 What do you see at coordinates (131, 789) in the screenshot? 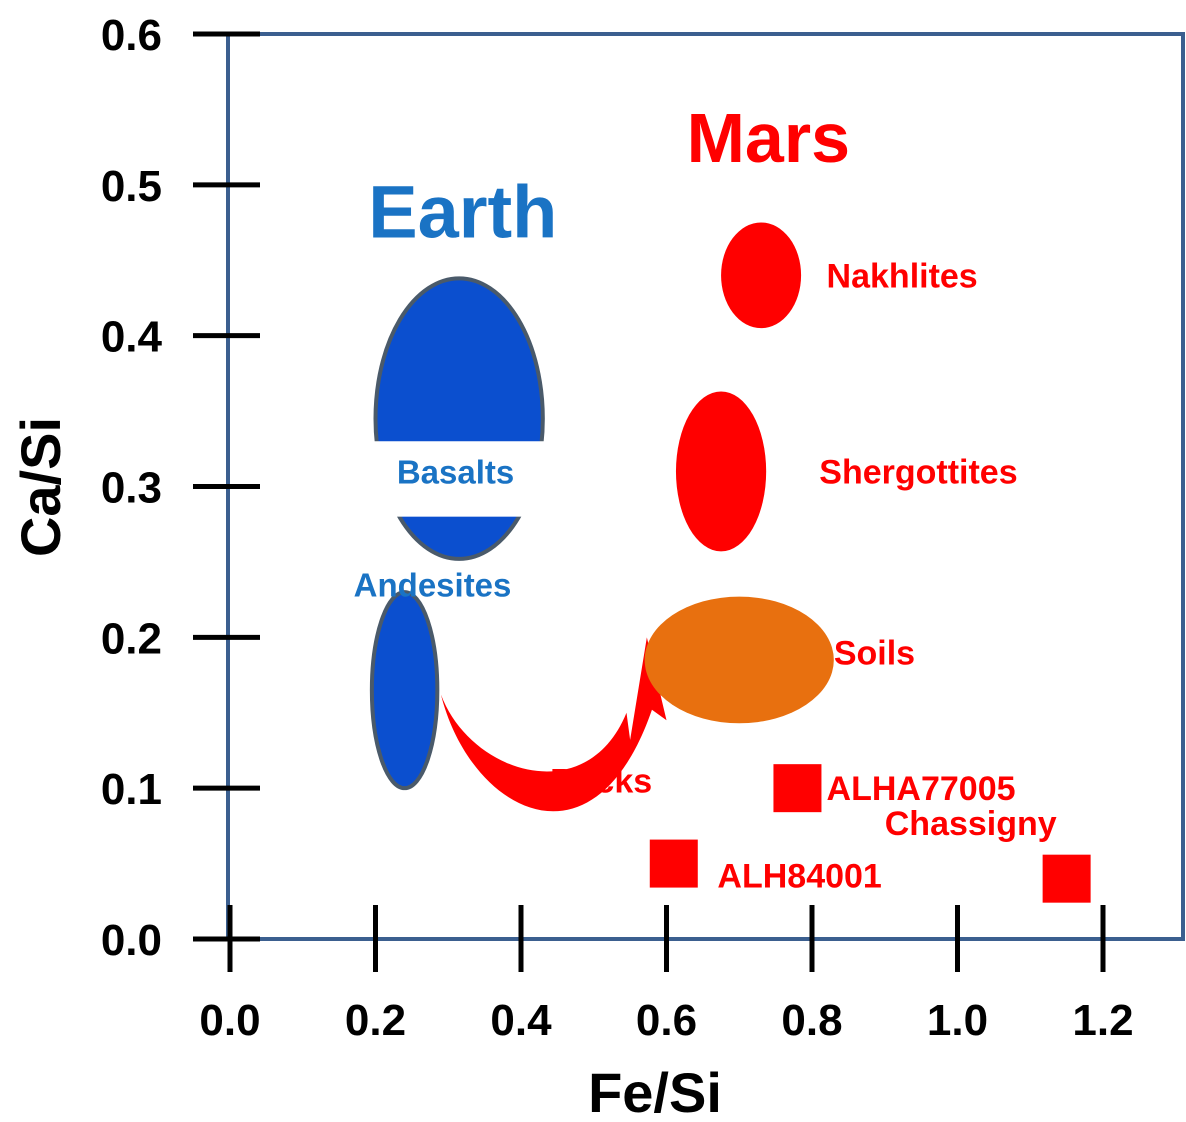
I see `y-tick-label: 0.1` at bounding box center [131, 789].